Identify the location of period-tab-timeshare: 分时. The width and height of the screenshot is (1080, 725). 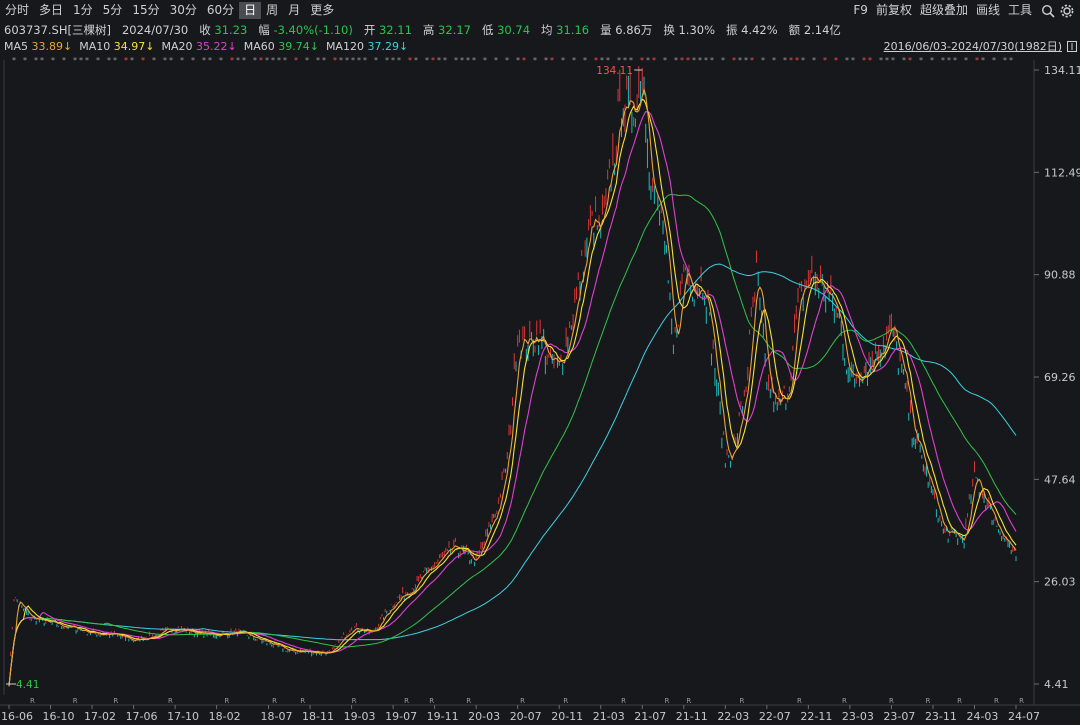
(17, 10).